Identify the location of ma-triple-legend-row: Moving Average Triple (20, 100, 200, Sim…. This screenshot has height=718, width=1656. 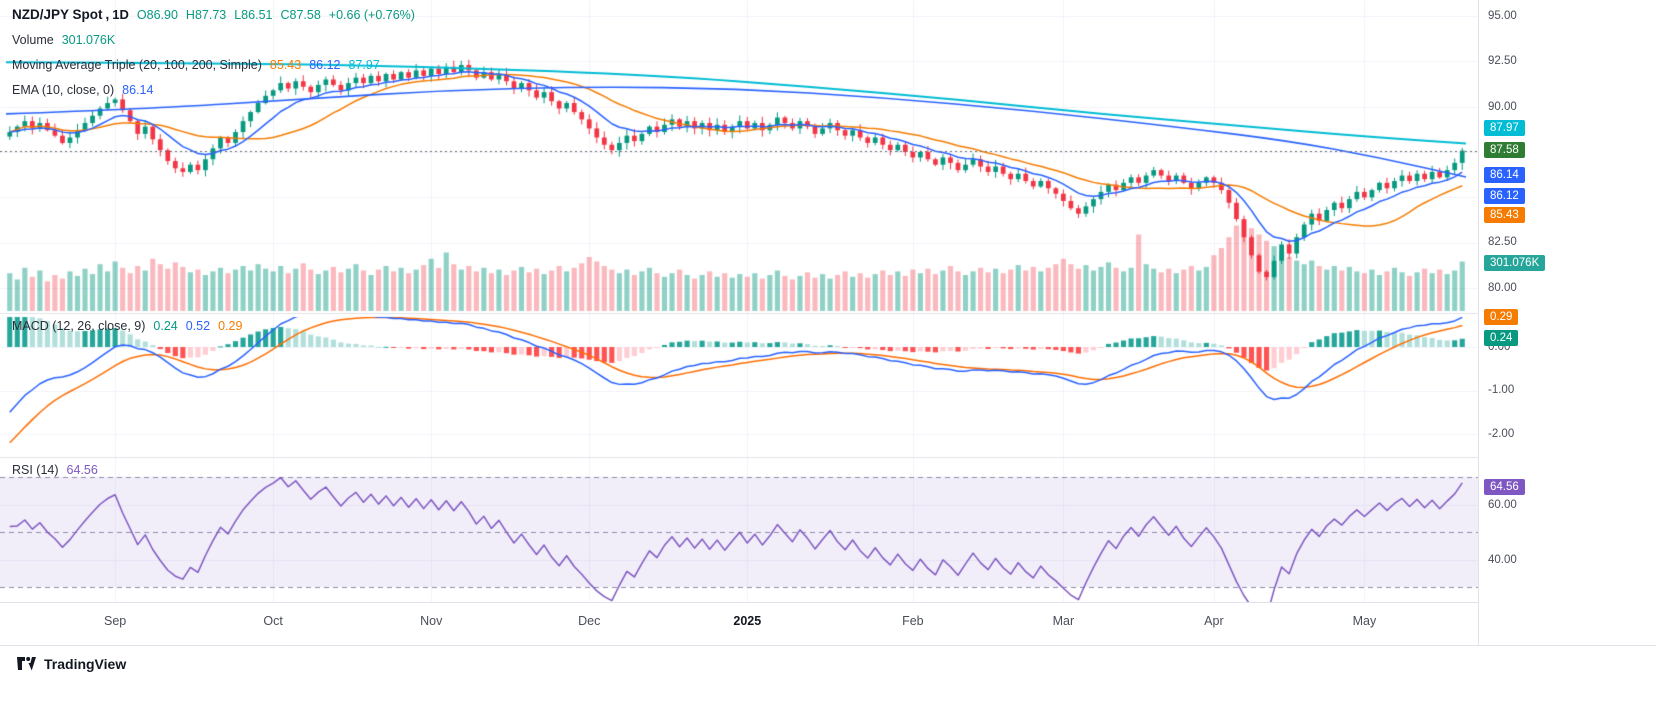
(213, 64).